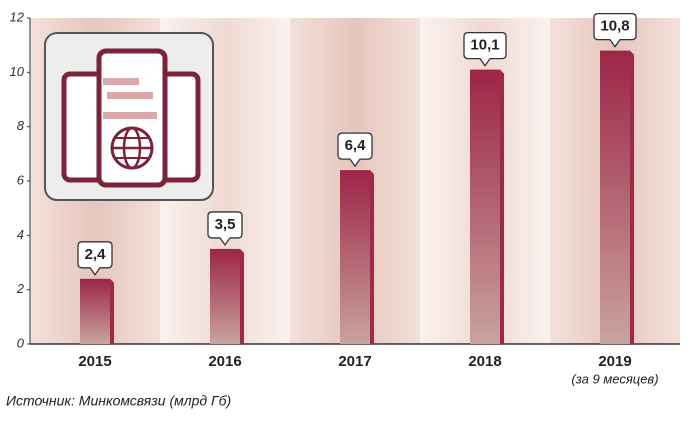 This screenshot has width=696, height=423. Describe the element at coordinates (614, 361) in the screenshot. I see `x-tick-label: 2019` at that location.